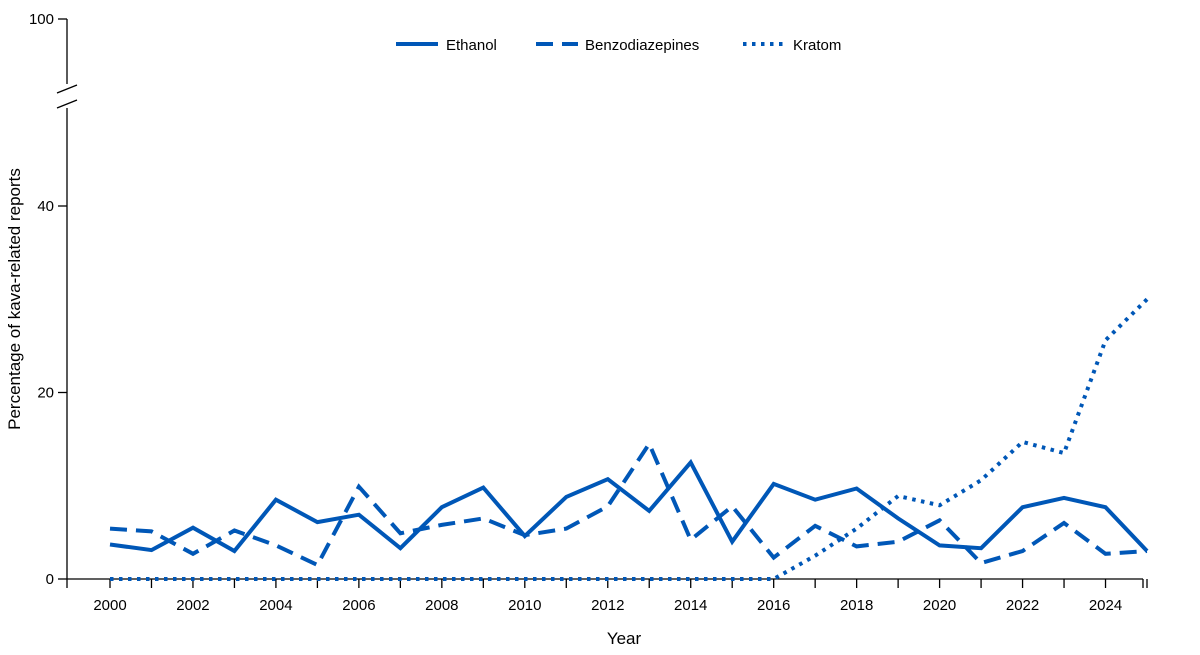 Image resolution: width=1200 pixels, height=655 pixels. I want to click on legend-label: Ethanol, so click(471, 45).